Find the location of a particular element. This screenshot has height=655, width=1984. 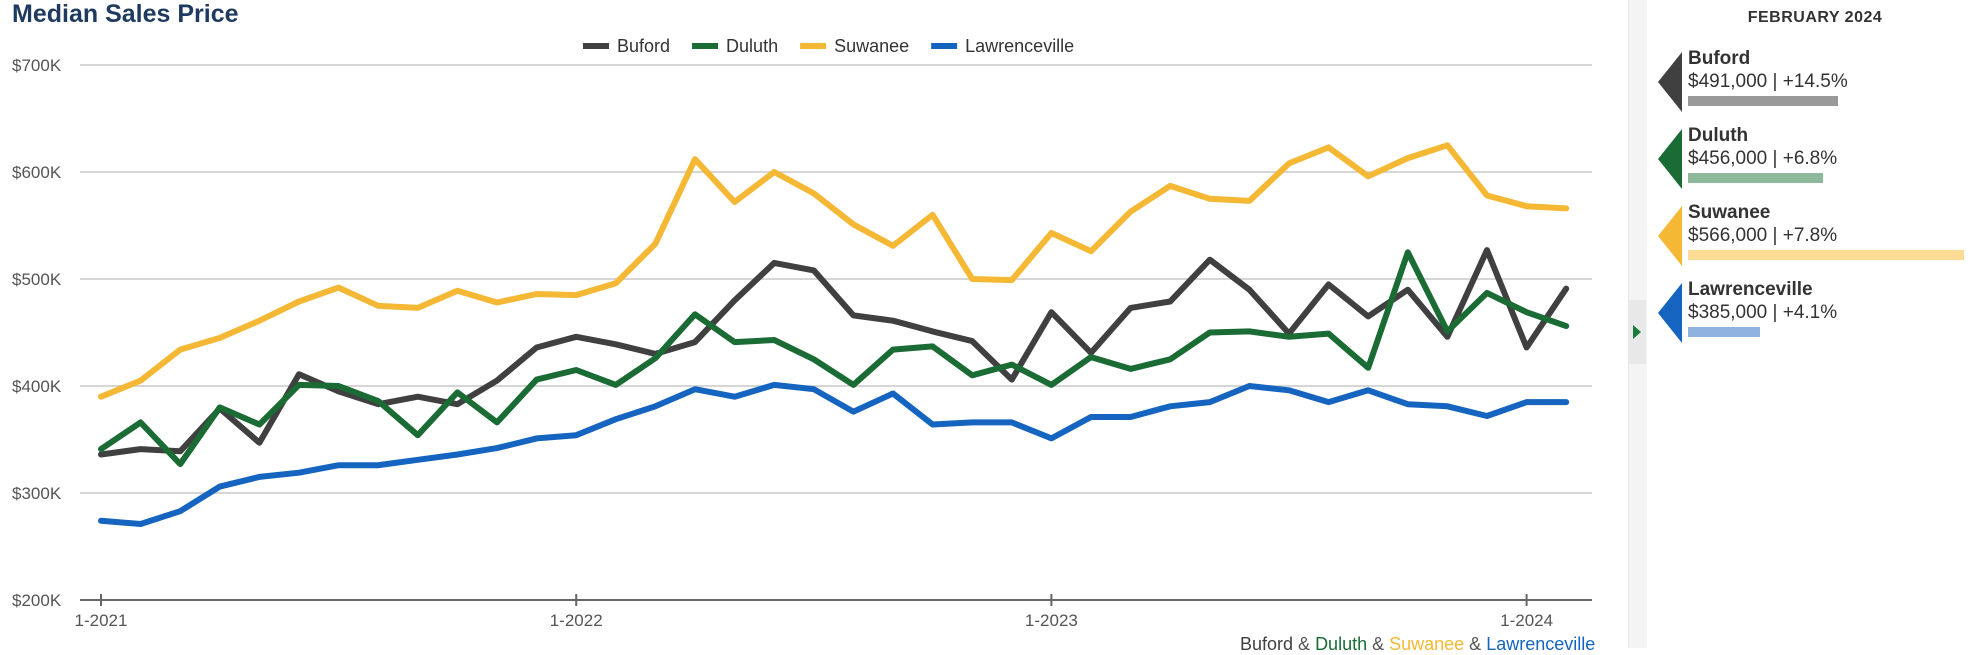

card-name: Lawrenceville is located at coordinates (1750, 289).